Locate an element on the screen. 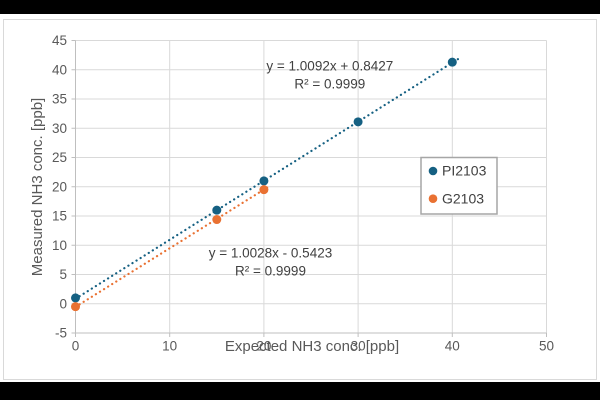 The image size is (600, 400). y-tick-label: 40 is located at coordinates (59, 69).